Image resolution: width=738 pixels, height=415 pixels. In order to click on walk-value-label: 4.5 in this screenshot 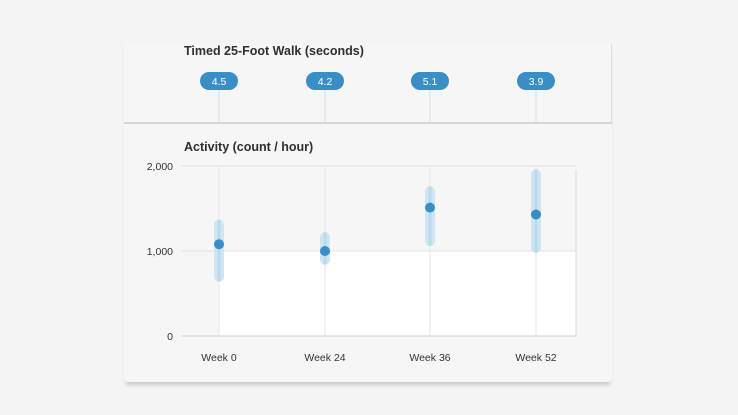, I will do `click(219, 82)`.